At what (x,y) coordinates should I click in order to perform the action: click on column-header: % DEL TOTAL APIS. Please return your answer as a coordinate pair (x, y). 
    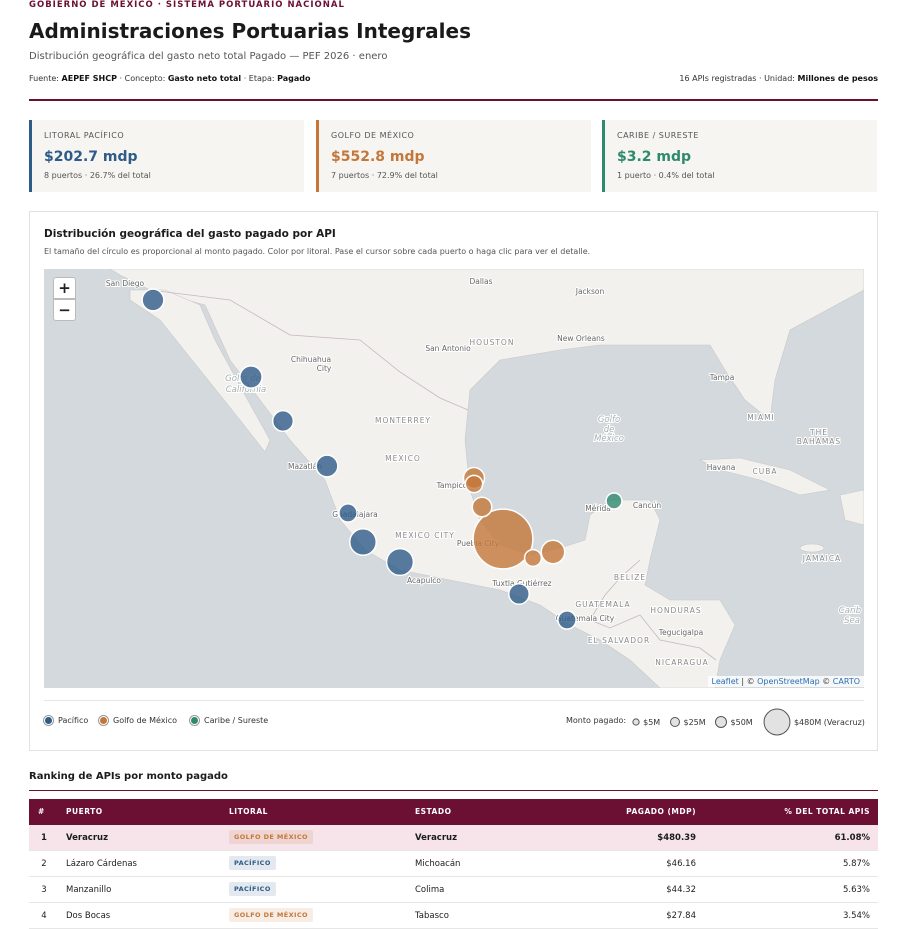
    Looking at the image, I should click on (827, 811).